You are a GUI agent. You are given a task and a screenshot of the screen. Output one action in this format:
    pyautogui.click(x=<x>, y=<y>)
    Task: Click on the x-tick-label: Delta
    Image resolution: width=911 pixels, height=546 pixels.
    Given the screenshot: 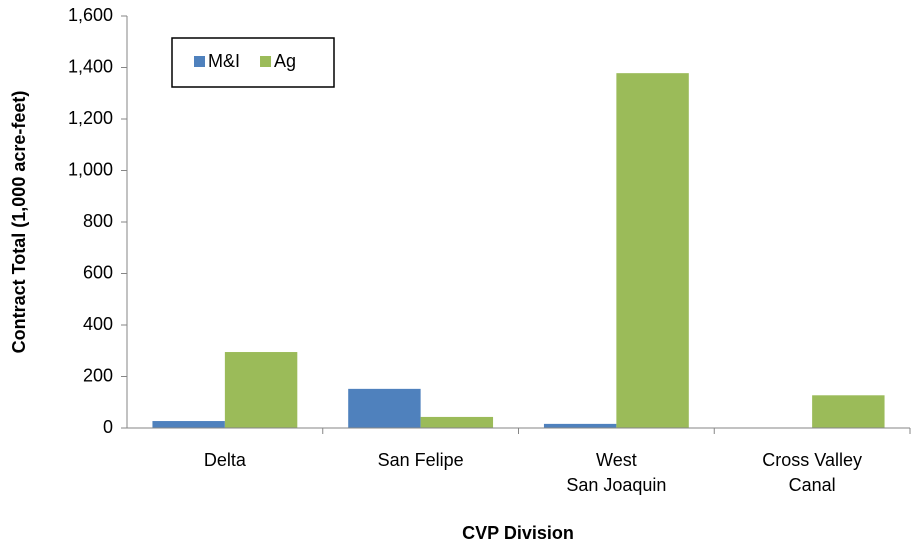 What is the action you would take?
    pyautogui.click(x=224, y=460)
    